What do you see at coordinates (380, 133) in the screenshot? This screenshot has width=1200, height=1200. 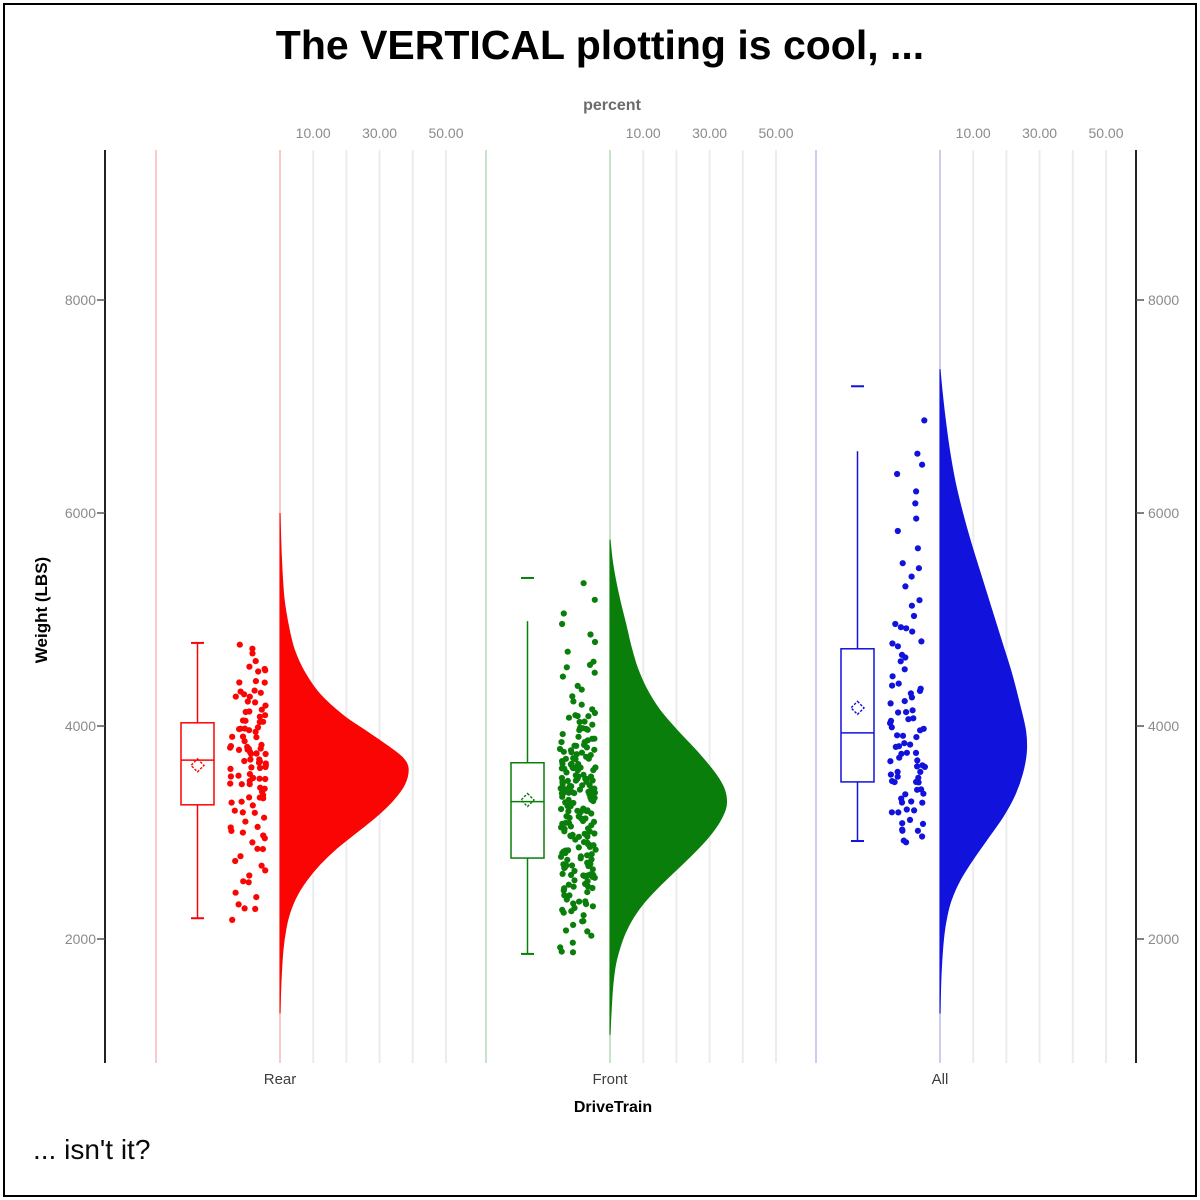 I see `top-tick-label: 30.00` at bounding box center [380, 133].